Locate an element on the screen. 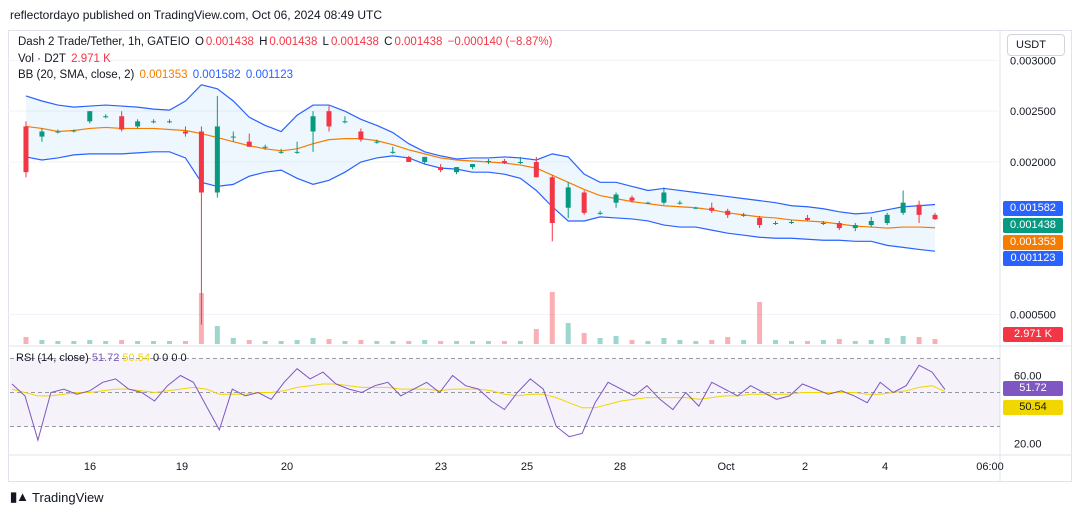  close-label: C is located at coordinates (388, 42).